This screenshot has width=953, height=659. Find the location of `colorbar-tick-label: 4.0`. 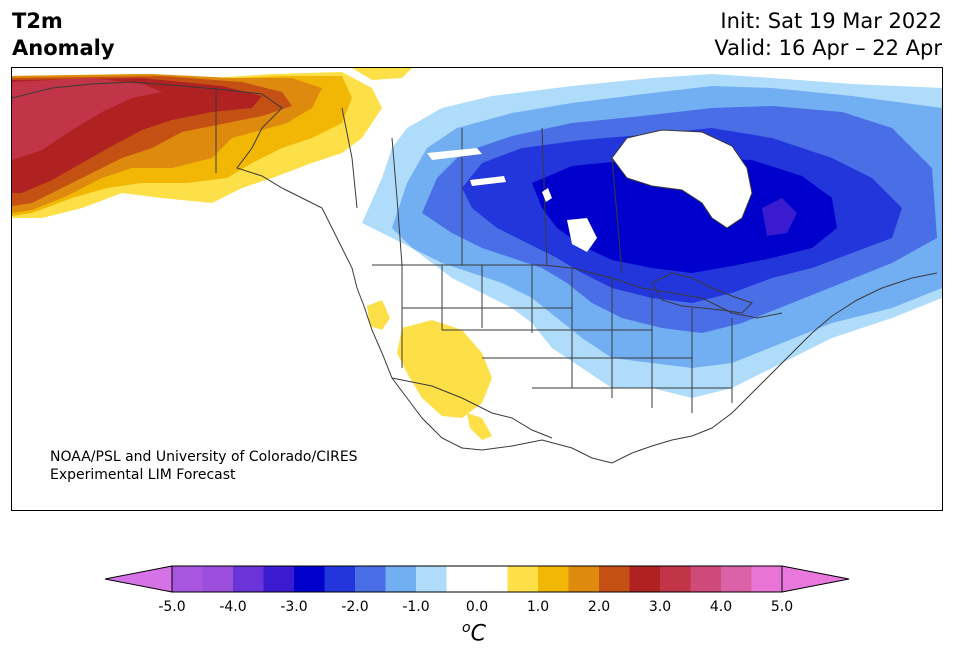

colorbar-tick-label: 4.0 is located at coordinates (721, 607).